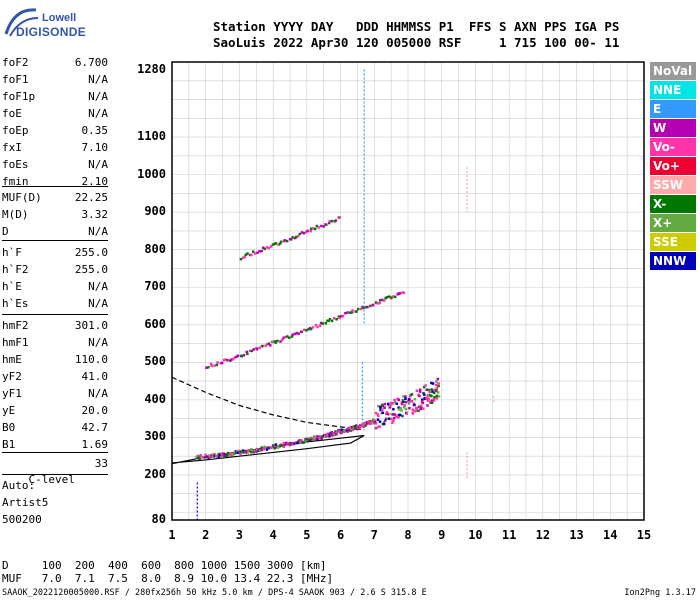 The image size is (700, 600). Describe the element at coordinates (55, 360) in the screenshot. I see `param-row: hmE 110.0` at that location.